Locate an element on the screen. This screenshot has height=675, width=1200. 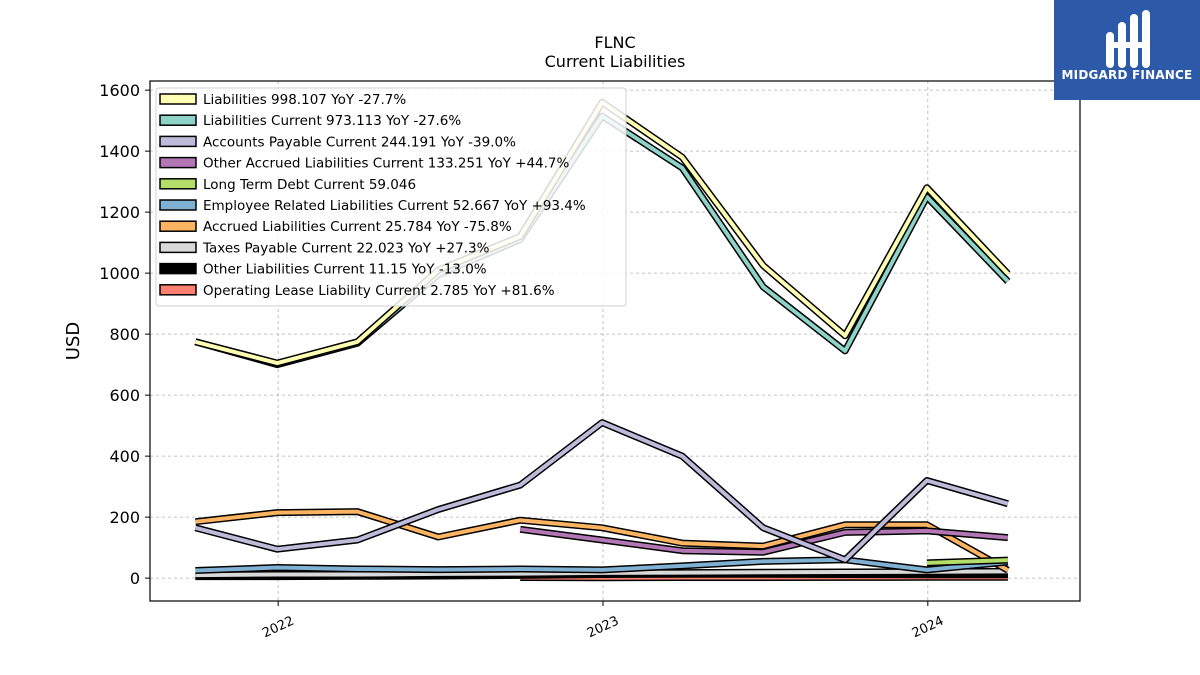
legend-swatch-liabilities is located at coordinates (178, 99).